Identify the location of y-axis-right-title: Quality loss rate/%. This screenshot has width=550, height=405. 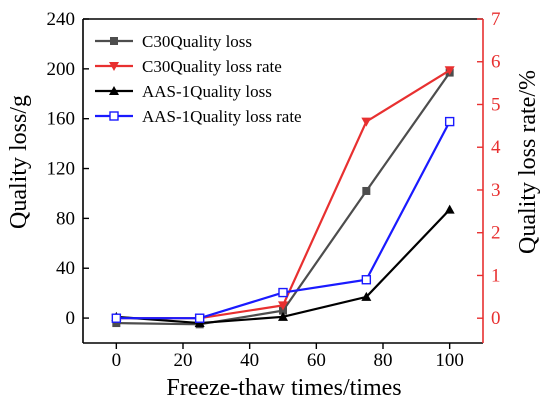
(528, 162).